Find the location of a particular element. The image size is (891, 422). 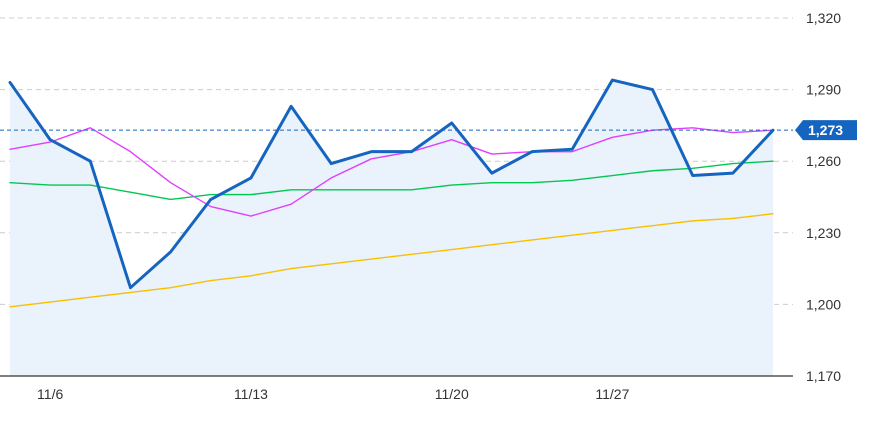

current-price-badge is located at coordinates (826, 130).